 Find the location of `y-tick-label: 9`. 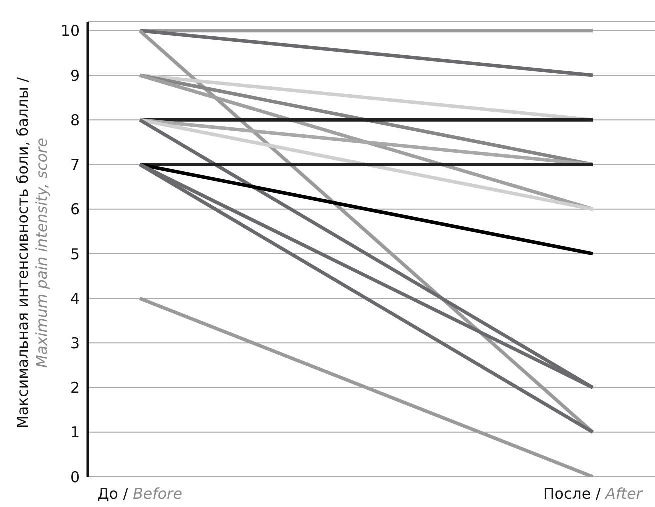

y-tick-label: 9 is located at coordinates (75, 75).